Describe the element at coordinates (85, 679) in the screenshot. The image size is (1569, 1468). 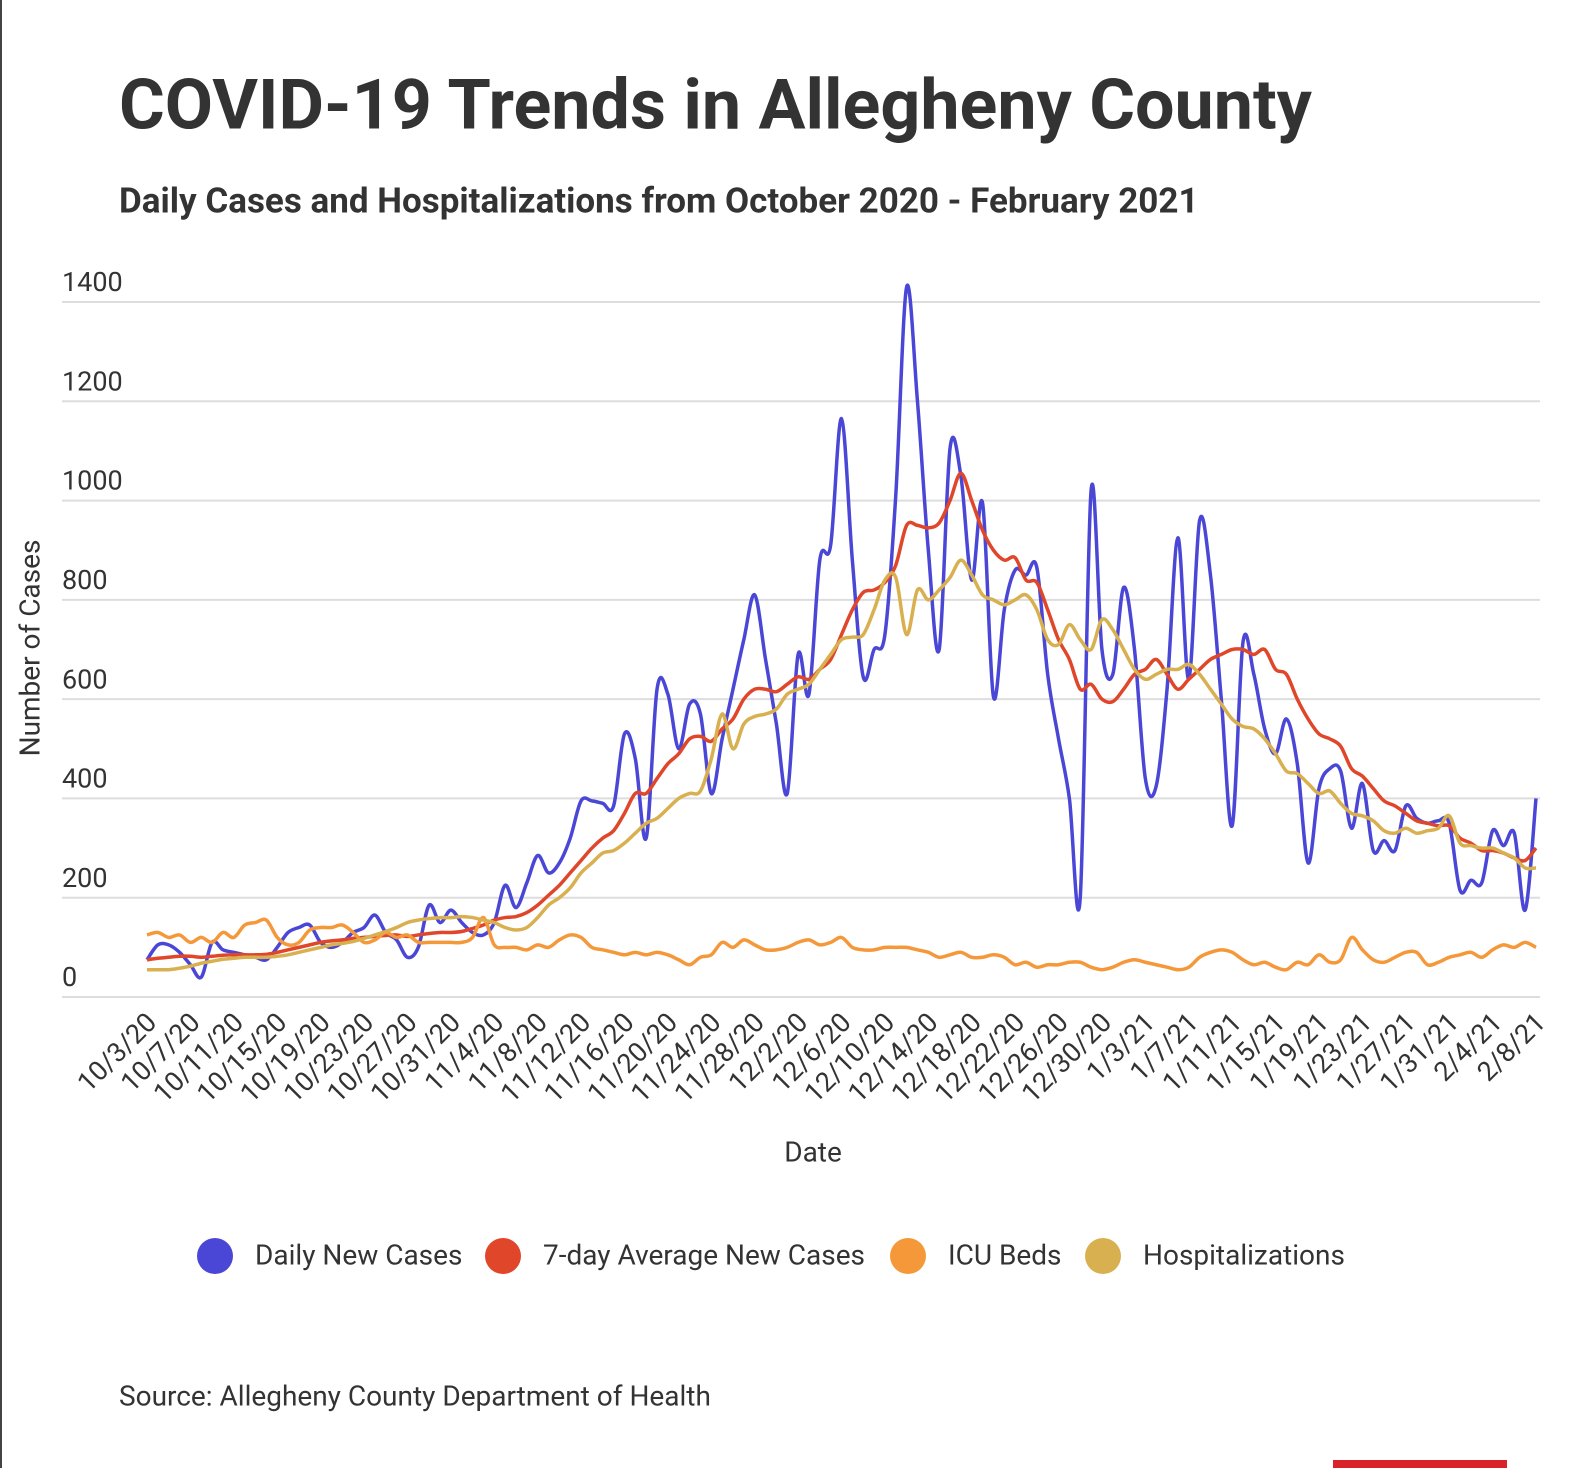
I see `y-tick-label: 600` at that location.